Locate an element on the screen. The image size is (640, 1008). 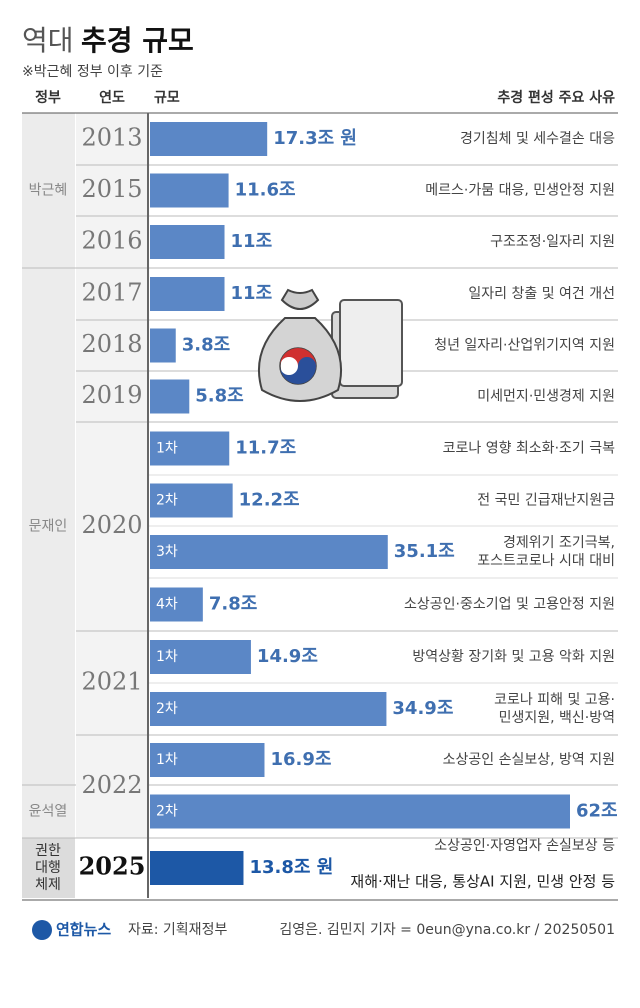
government-label: 박근혜 is located at coordinates (48, 191).